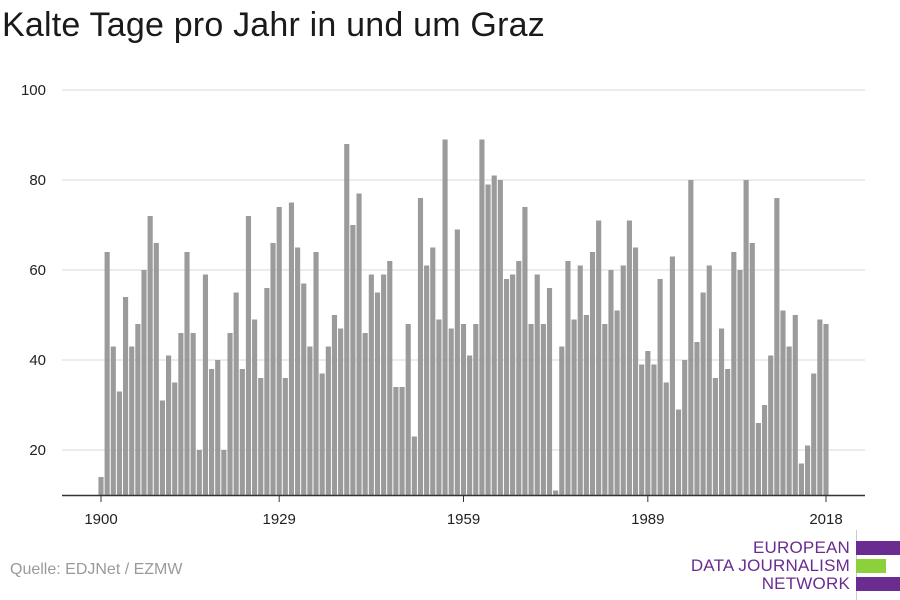 The height and width of the screenshot is (600, 900). What do you see at coordinates (586, 405) in the screenshot?
I see `bar-1979` at bounding box center [586, 405].